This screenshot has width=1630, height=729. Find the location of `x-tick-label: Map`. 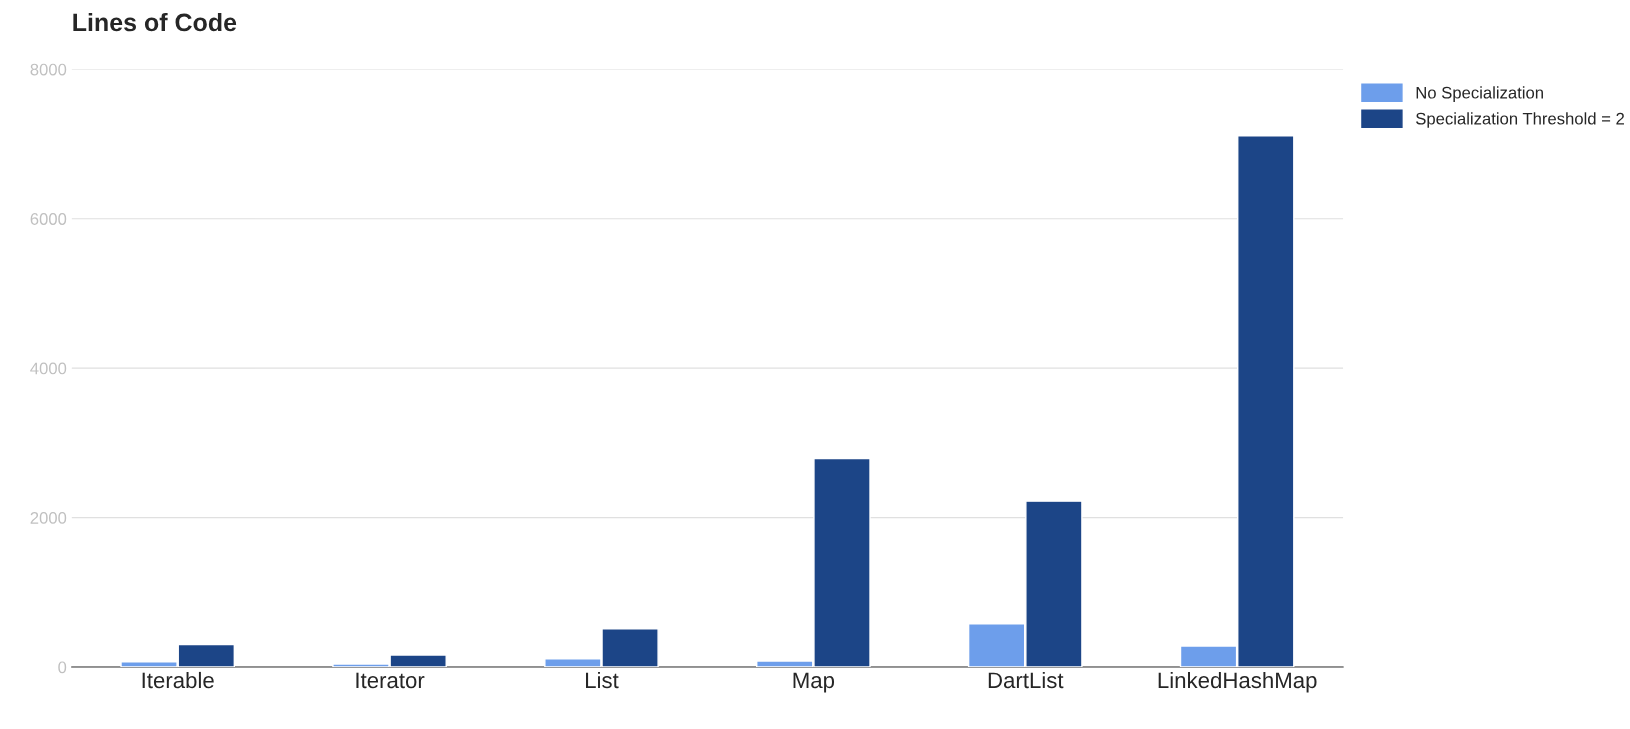

x-tick-label: Map is located at coordinates (814, 682).